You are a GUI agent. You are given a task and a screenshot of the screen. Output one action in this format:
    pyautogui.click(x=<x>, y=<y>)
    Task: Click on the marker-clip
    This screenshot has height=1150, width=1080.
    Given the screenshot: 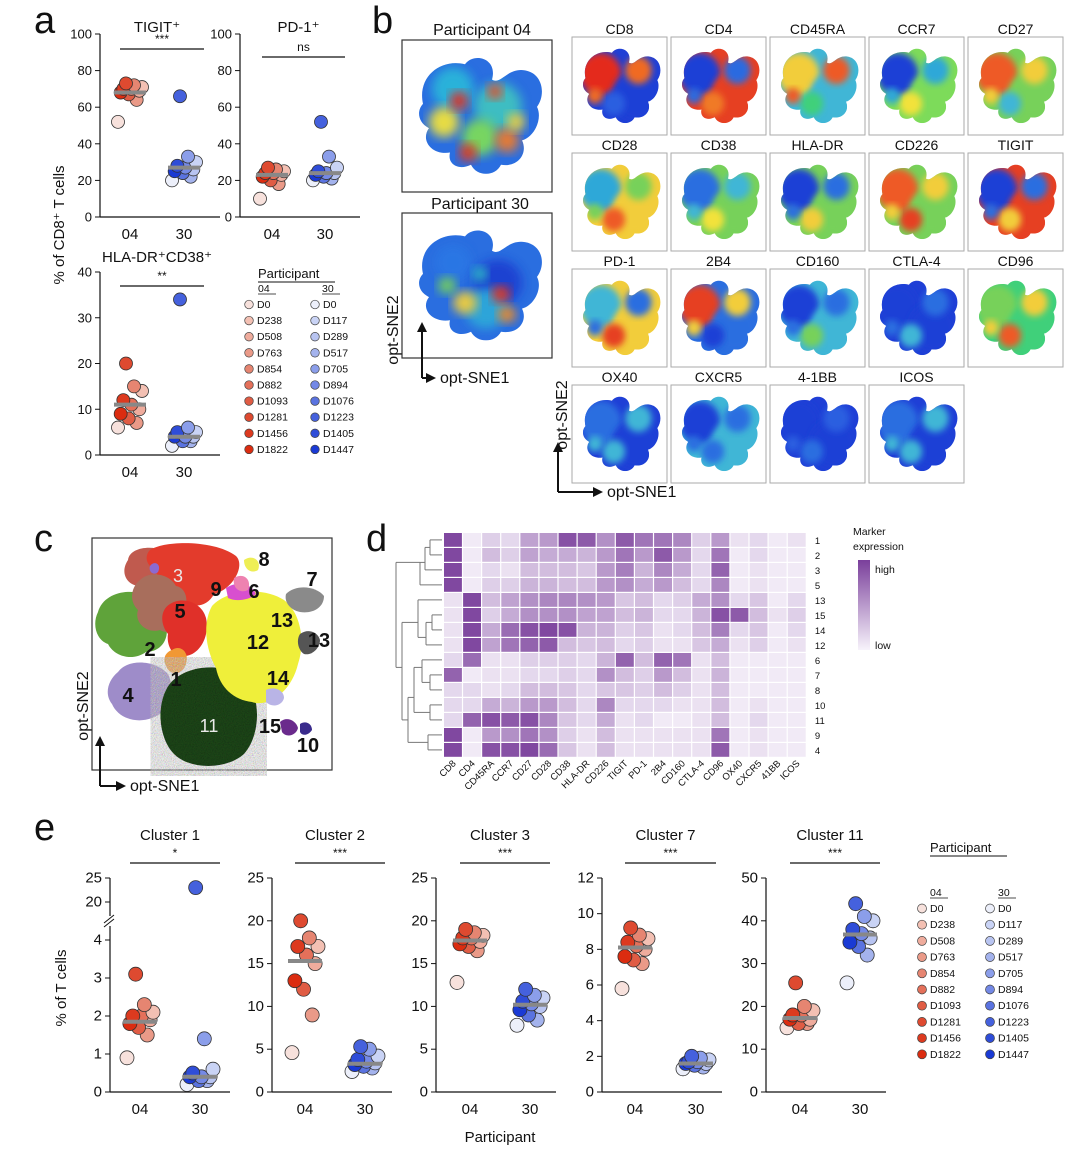 What is the action you would take?
    pyautogui.click(x=918, y=318)
    